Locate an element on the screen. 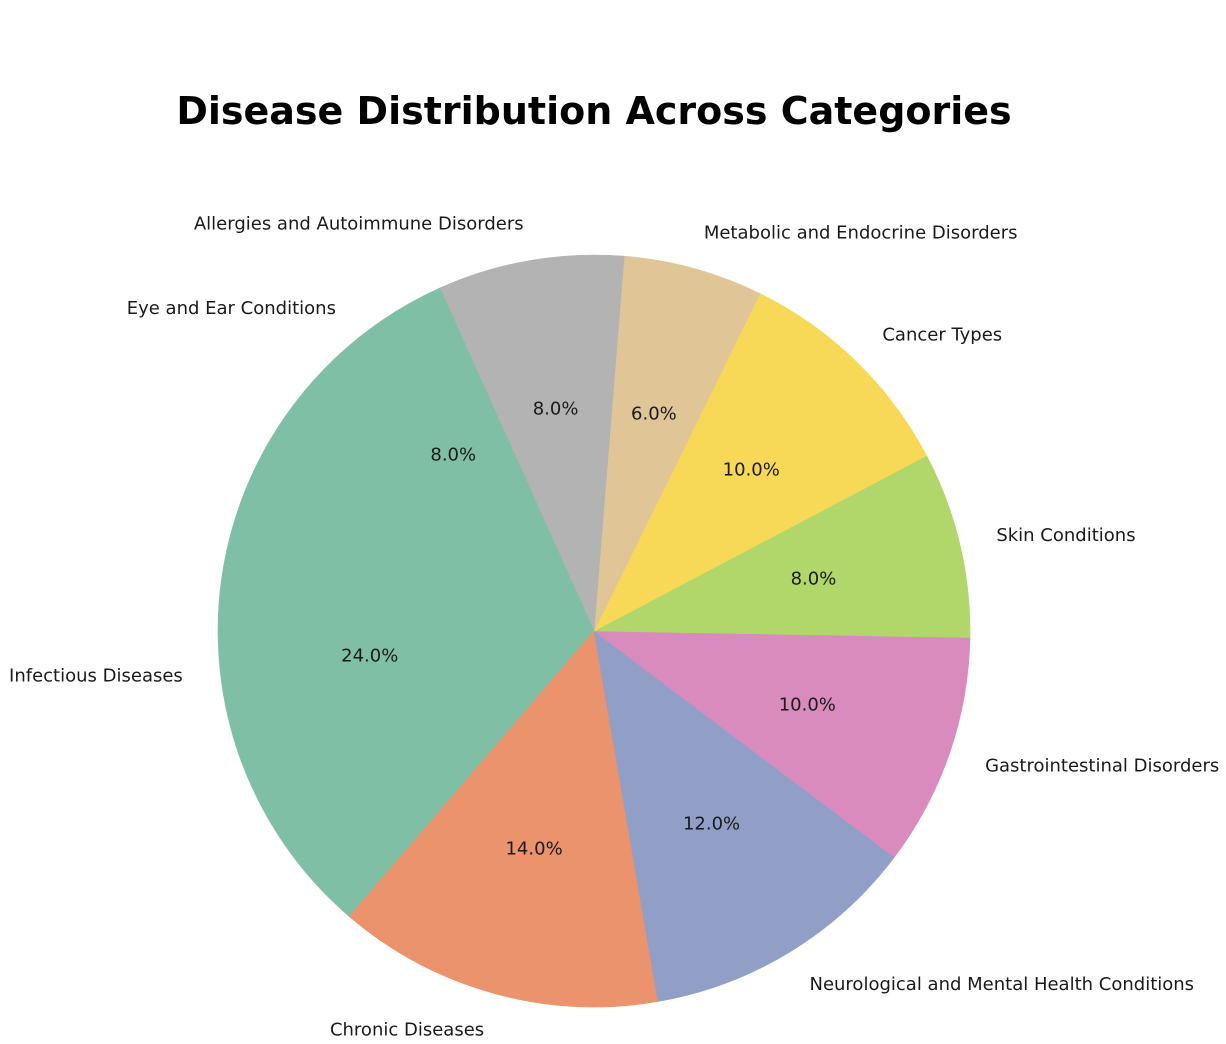  slice-percent-label: 6.0% is located at coordinates (654, 414).